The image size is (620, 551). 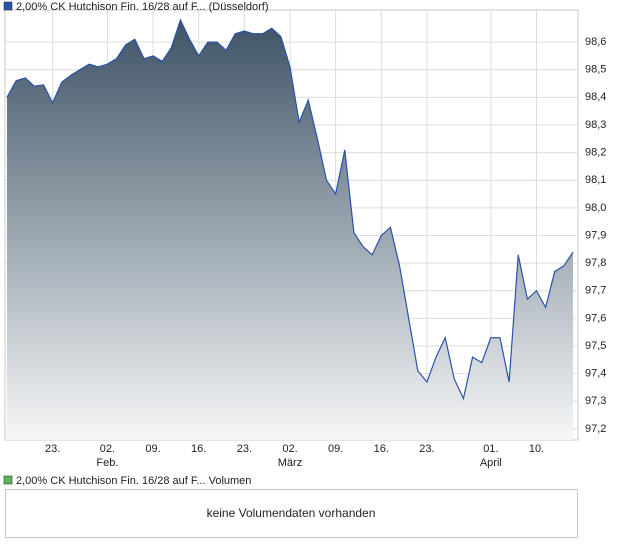 What do you see at coordinates (8, 480) in the screenshot?
I see `volume-legend-swatch` at bounding box center [8, 480].